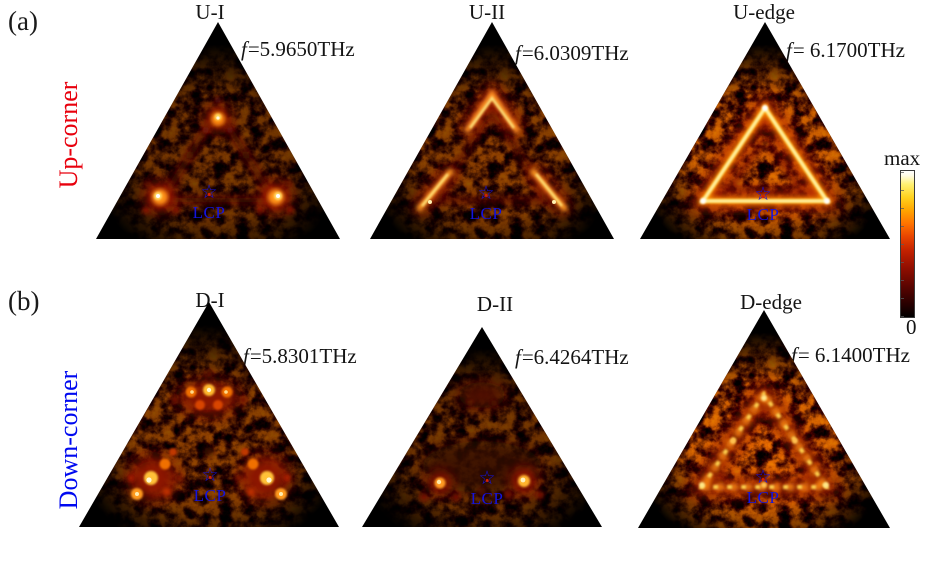  I want to click on field-map-d1, so click(209, 414).